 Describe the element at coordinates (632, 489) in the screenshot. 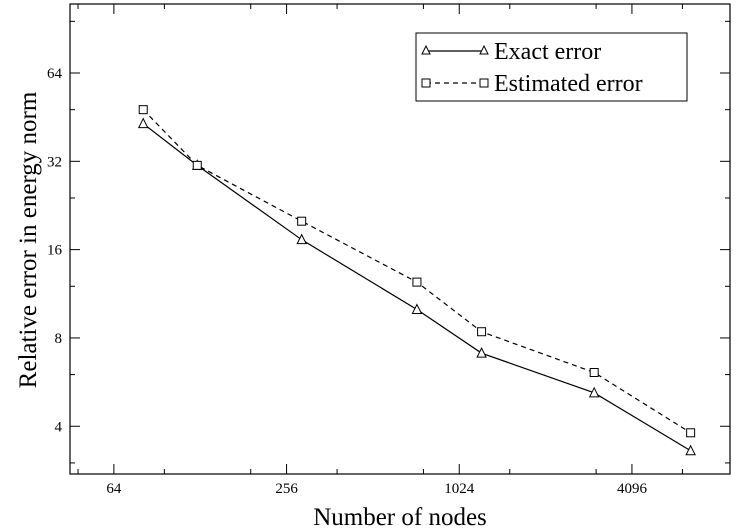

I see `x-tick-label: 4096` at that location.